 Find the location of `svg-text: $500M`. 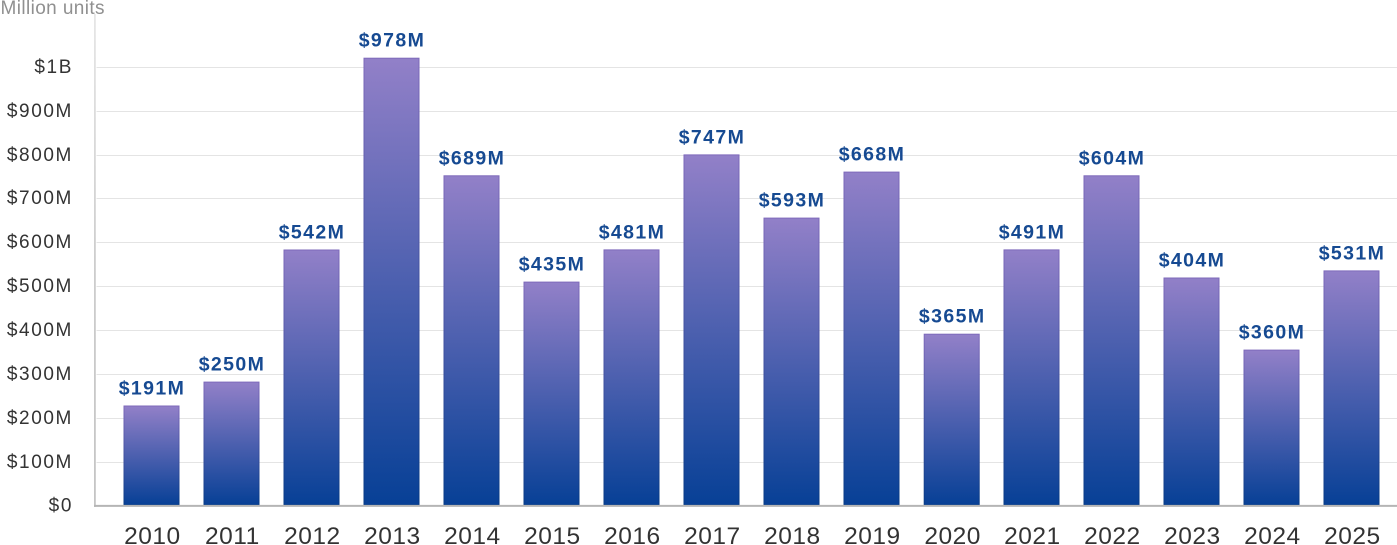

svg-text: $500M is located at coordinates (40, 286).